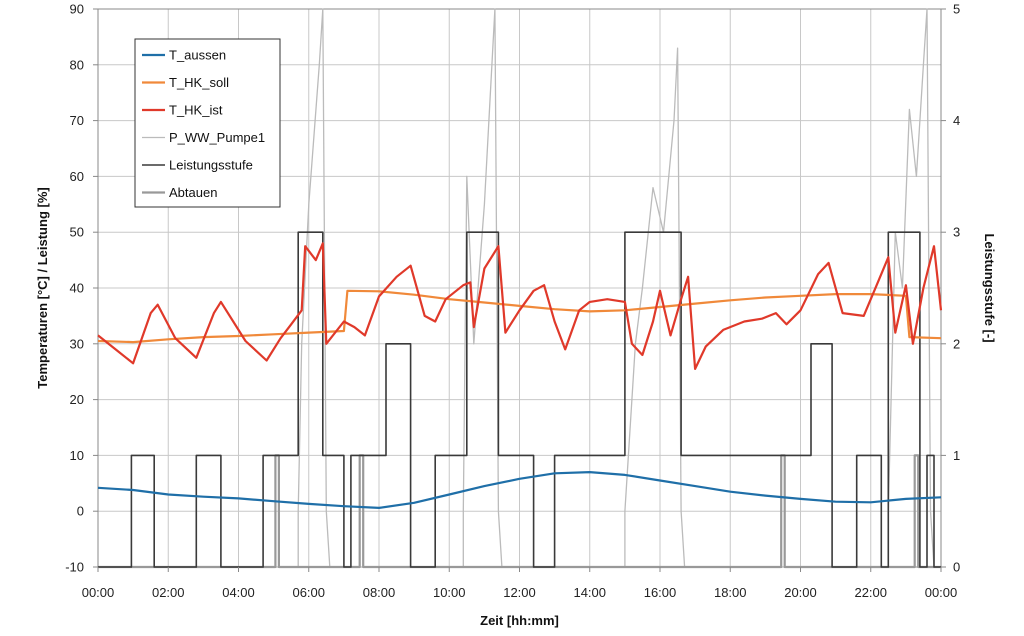 The image size is (1024, 636). What do you see at coordinates (379, 592) in the screenshot?
I see `x-tick-label: 08:00` at bounding box center [379, 592].